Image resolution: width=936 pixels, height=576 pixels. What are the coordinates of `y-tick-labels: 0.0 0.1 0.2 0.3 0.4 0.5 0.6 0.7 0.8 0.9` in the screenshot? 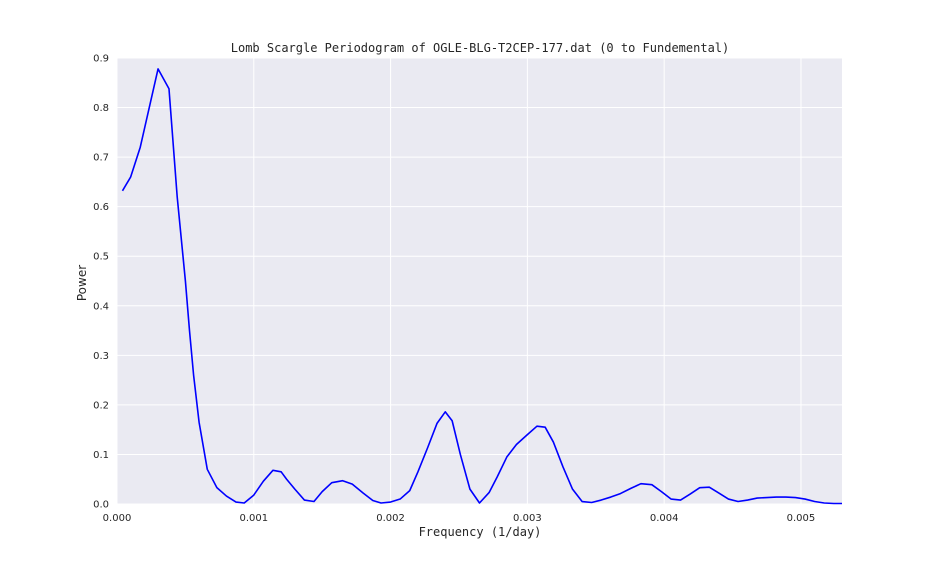 It's located at (101, 282).